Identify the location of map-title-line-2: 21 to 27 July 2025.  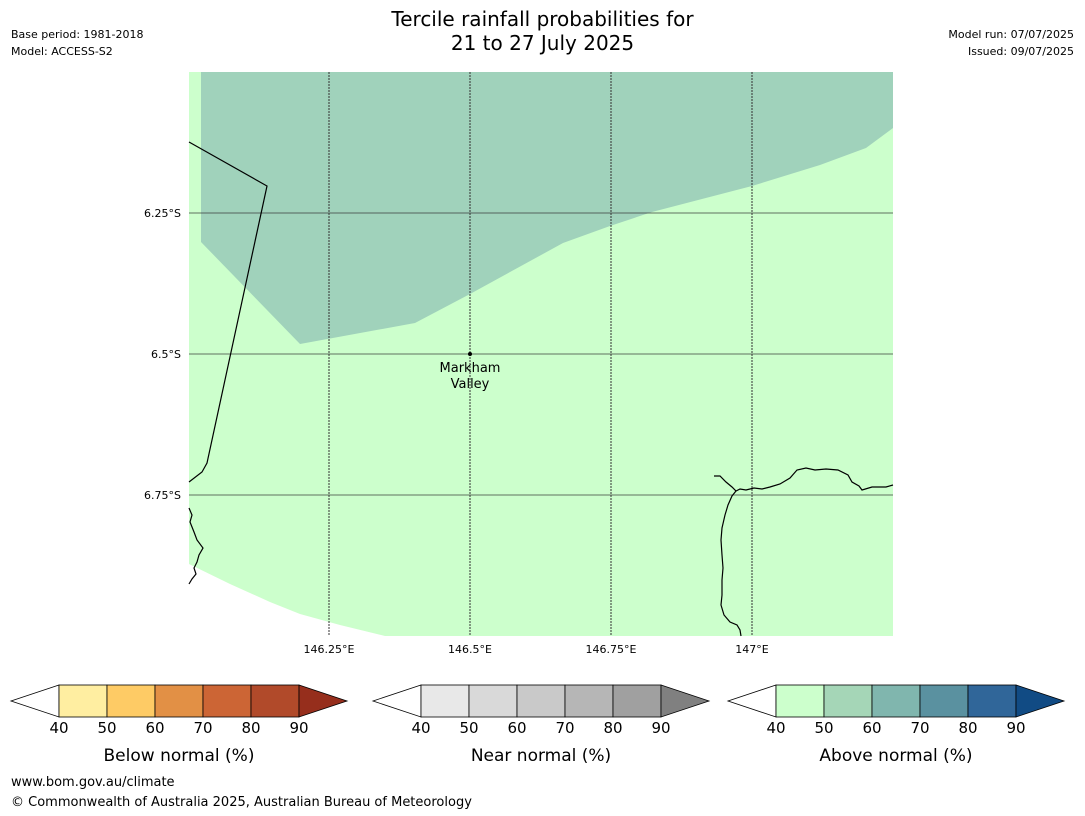
(542, 43).